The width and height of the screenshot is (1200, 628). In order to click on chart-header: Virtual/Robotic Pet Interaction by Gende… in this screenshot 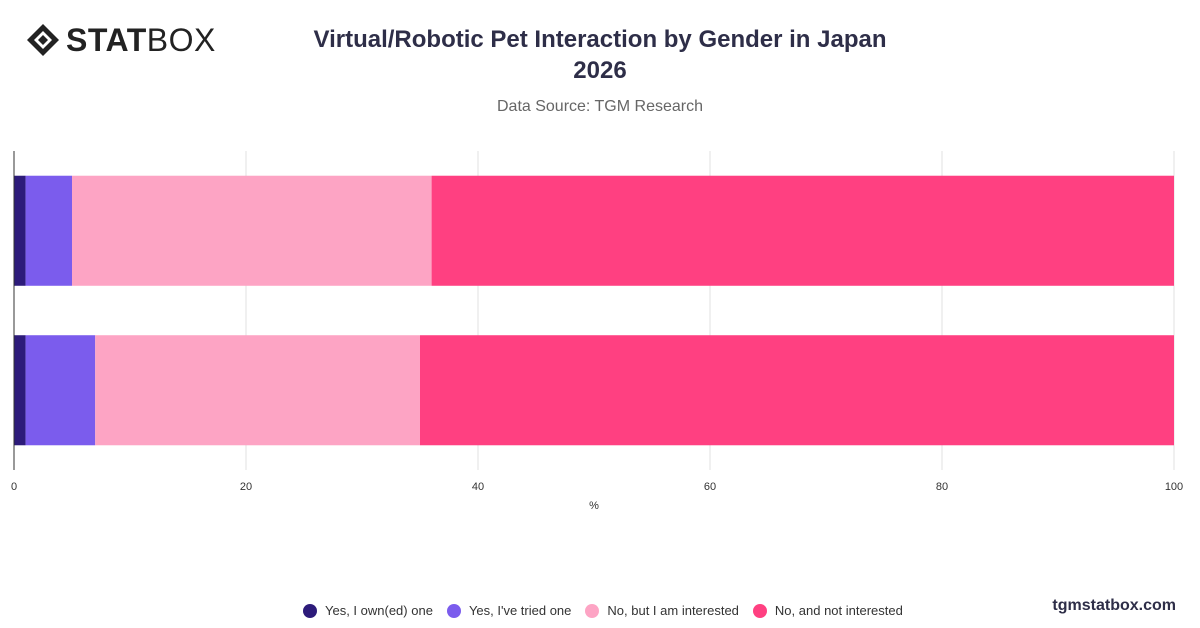, I will do `click(600, 70)`.